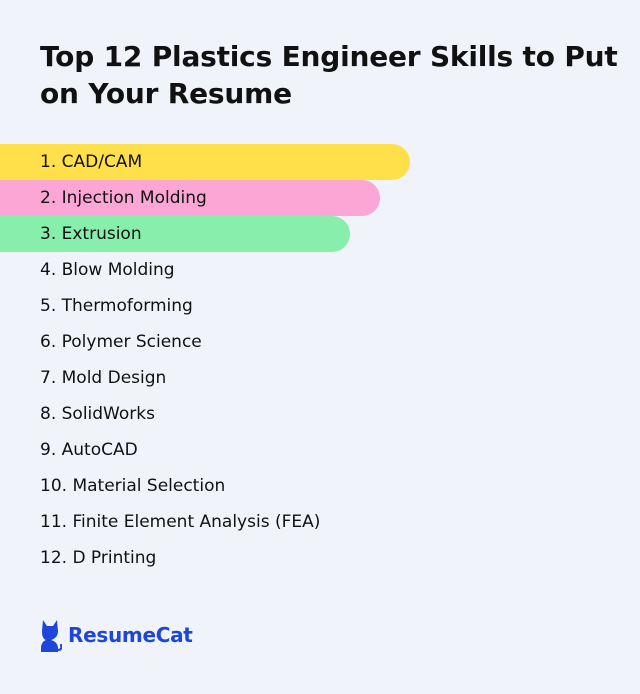 This screenshot has height=694, width=640. Describe the element at coordinates (190, 198) in the screenshot. I see `skill-item-injection-molding: 2. Injection Molding` at that location.